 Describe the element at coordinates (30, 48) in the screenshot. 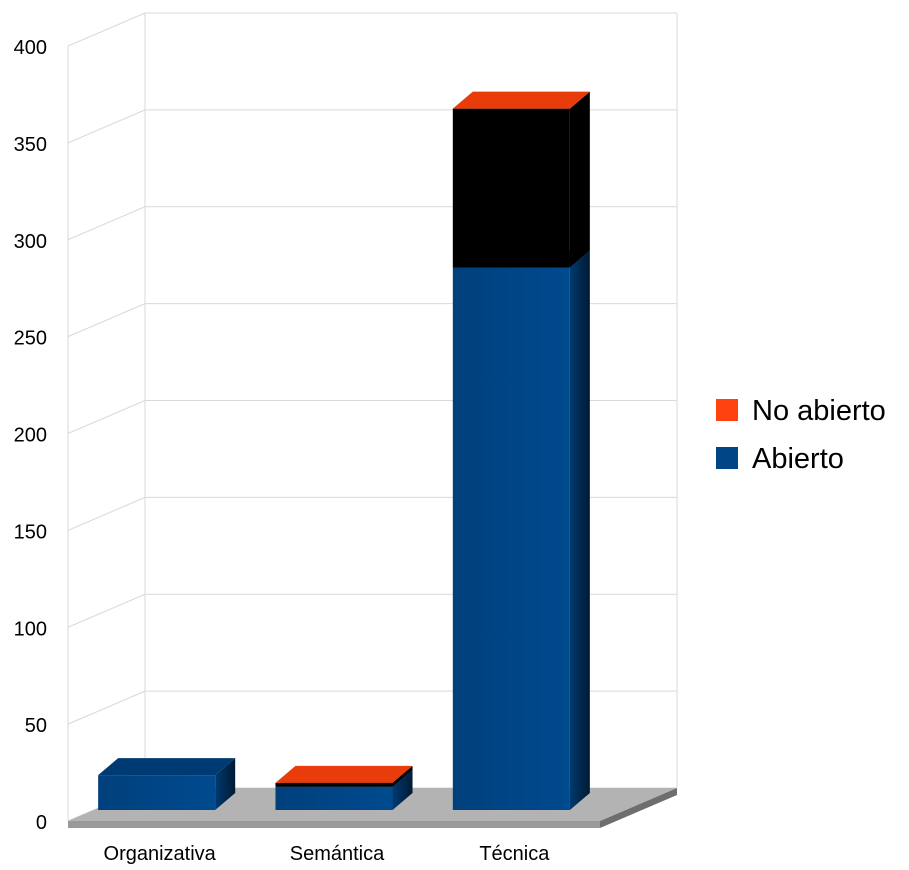

I see `y-tick-label: 400` at that location.